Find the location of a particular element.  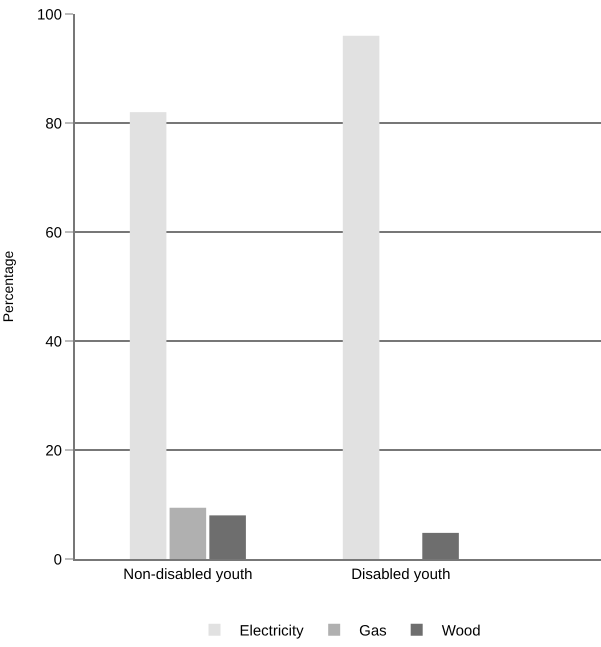

y-tick-label: 40 is located at coordinates (53, 341).